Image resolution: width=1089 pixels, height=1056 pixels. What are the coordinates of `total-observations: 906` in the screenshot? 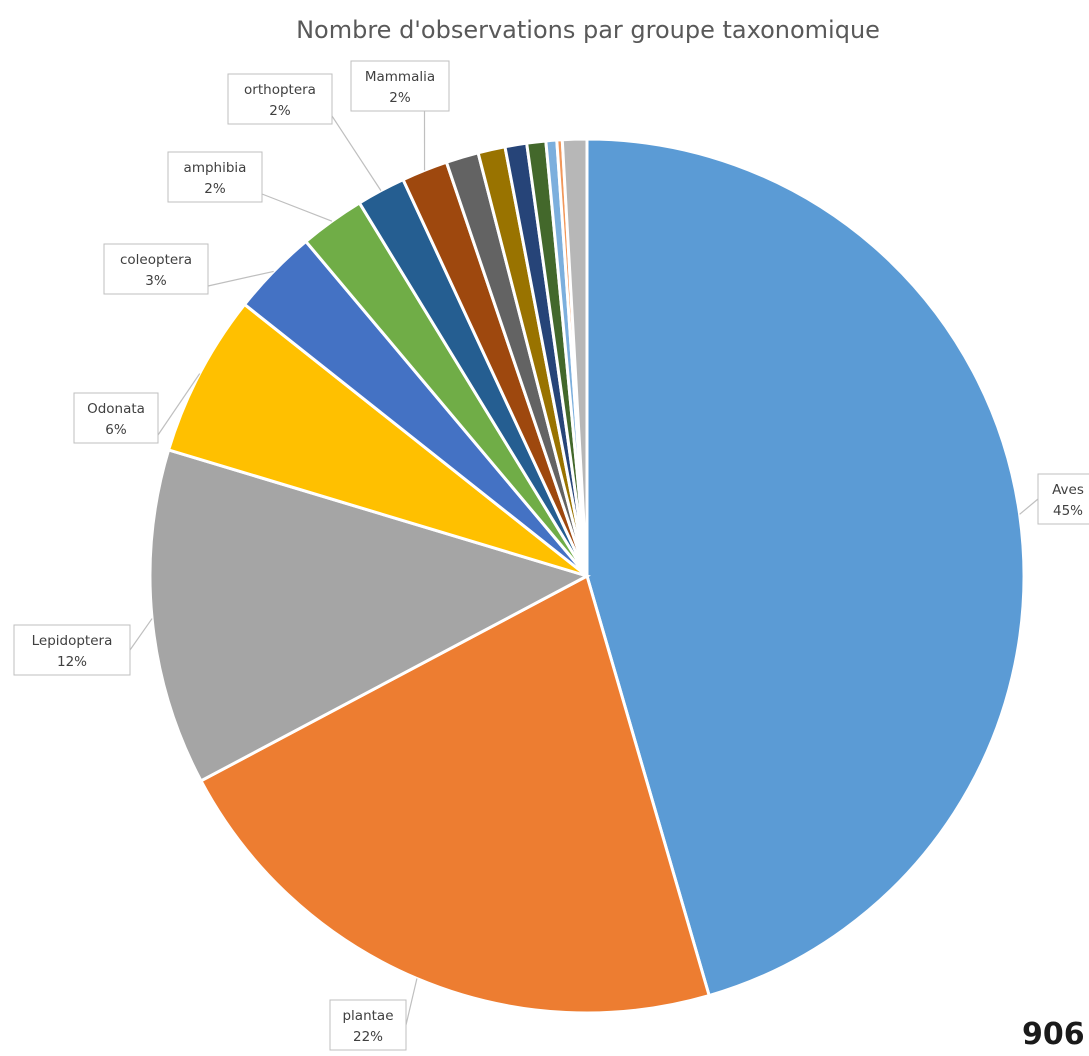 It's located at (1053, 1034).